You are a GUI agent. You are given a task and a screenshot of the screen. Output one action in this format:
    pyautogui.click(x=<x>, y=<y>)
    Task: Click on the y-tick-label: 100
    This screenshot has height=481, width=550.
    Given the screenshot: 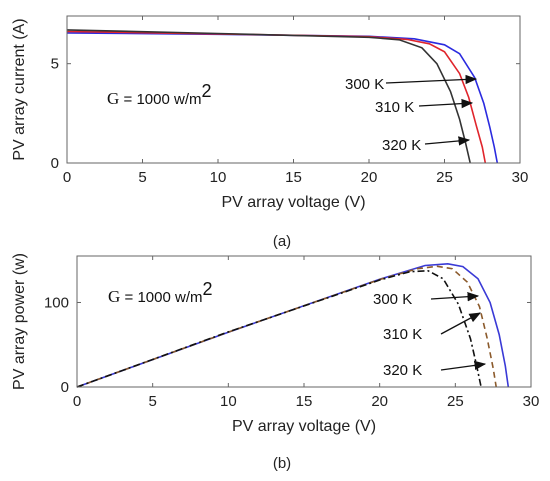 What is the action you would take?
    pyautogui.click(x=56, y=302)
    